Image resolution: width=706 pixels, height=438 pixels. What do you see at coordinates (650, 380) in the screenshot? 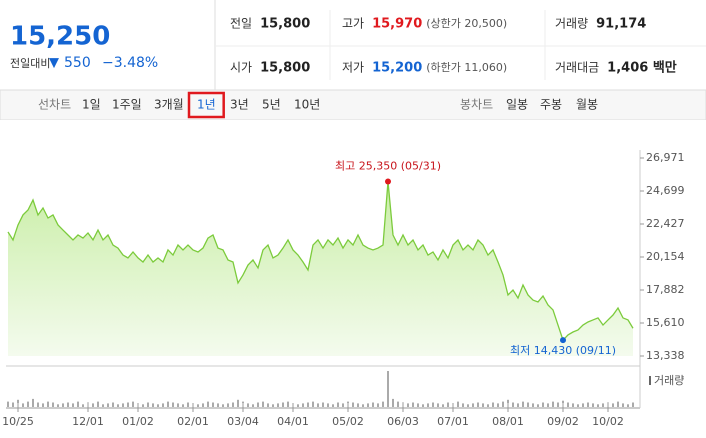
I see `volume-legend-icon` at bounding box center [650, 380].